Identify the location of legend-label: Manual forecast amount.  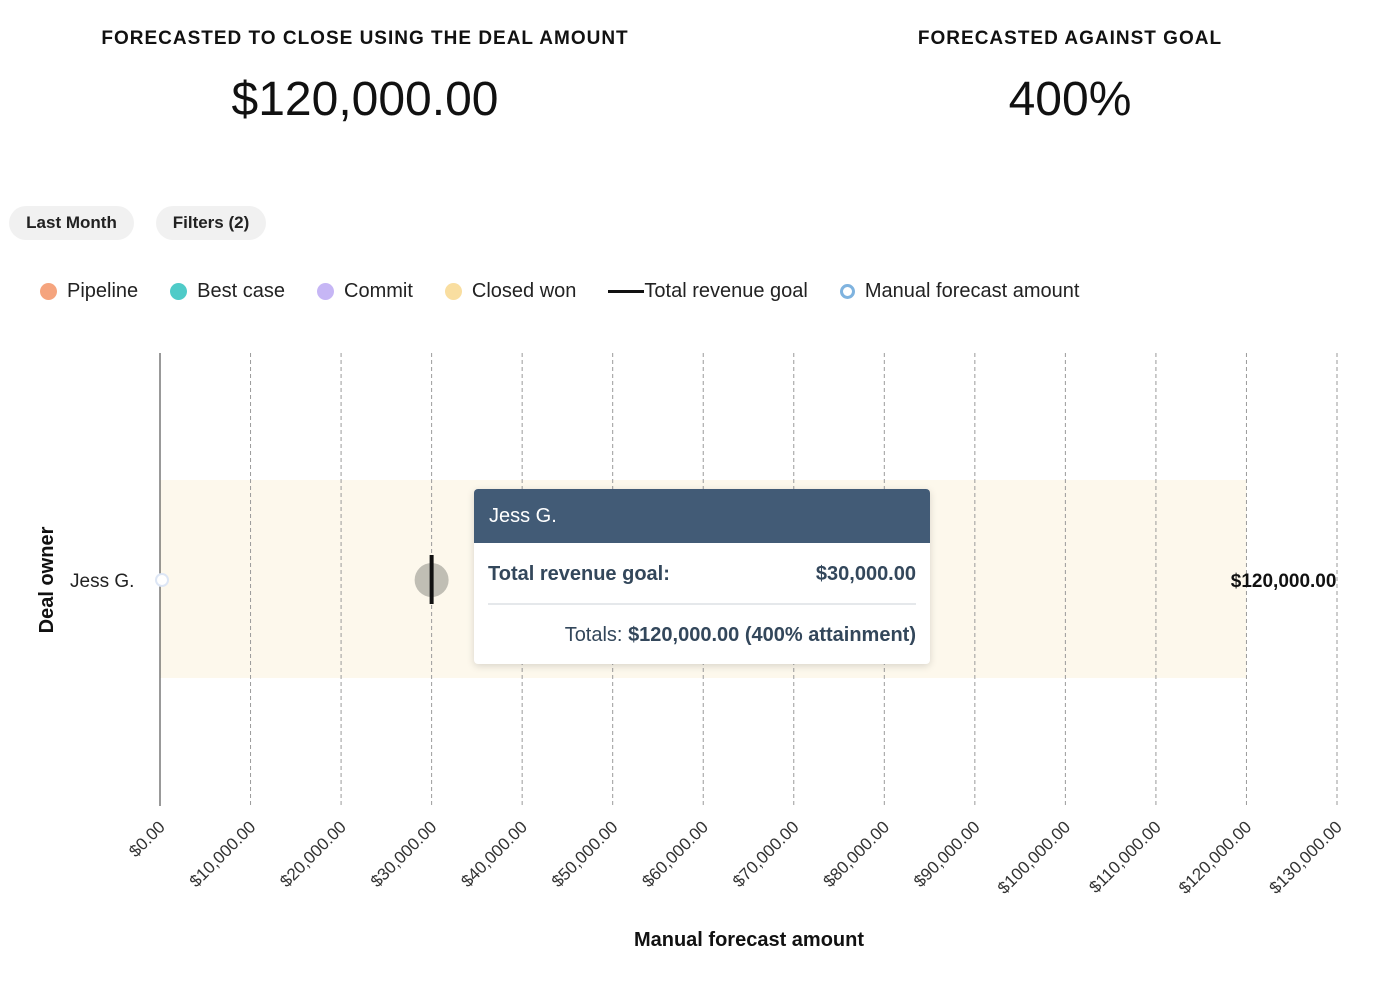
(972, 290).